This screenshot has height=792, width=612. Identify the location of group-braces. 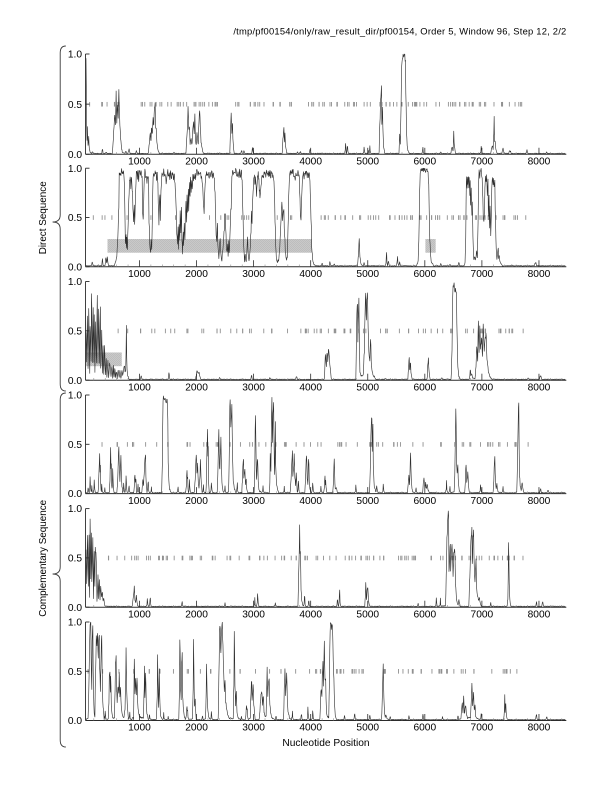
(59, 396).